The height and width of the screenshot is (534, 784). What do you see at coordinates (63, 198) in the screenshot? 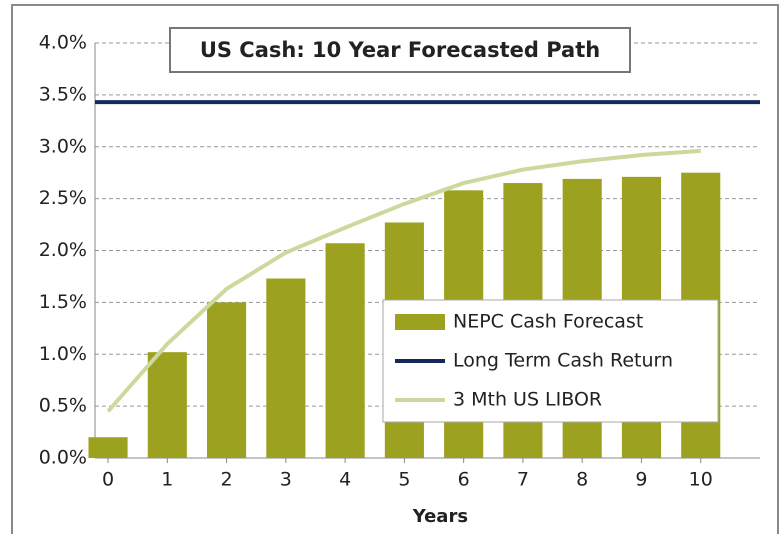
I see `y-tick-label: 2.5%` at bounding box center [63, 198].